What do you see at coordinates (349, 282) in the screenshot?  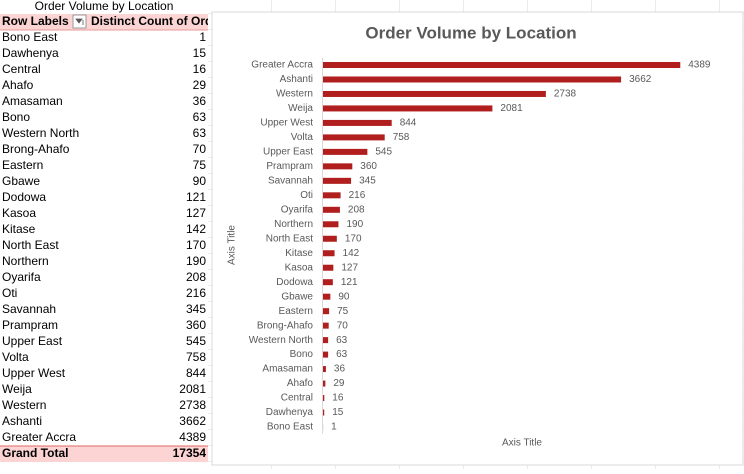 I see `data-label: 121` at bounding box center [349, 282].